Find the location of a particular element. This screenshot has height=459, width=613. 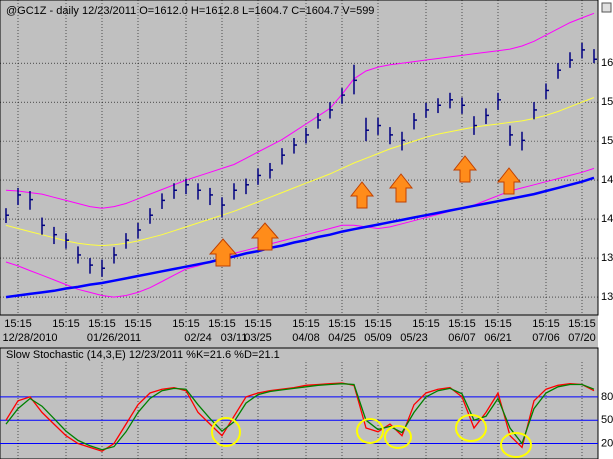

y-tick-label: 80 is located at coordinates (607, 397).